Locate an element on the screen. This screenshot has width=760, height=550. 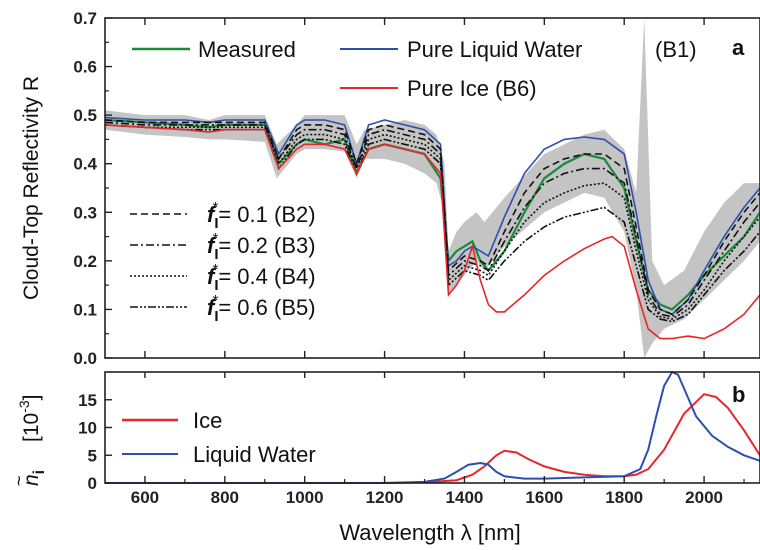
y-tick-label-b: 10 is located at coordinates (87, 428).